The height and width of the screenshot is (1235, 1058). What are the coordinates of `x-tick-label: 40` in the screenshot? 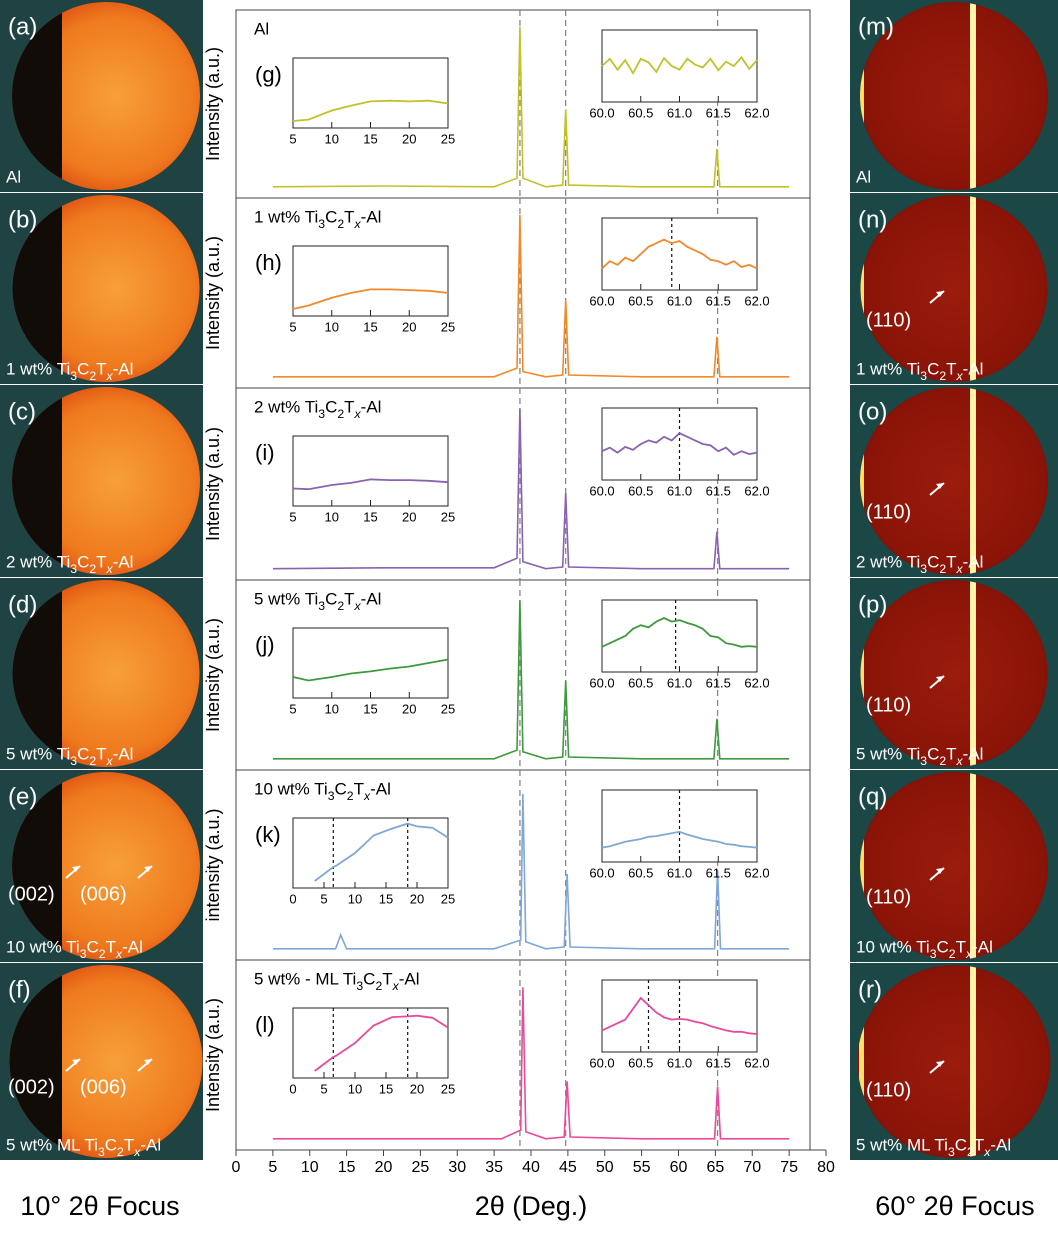 It's located at (531, 1167).